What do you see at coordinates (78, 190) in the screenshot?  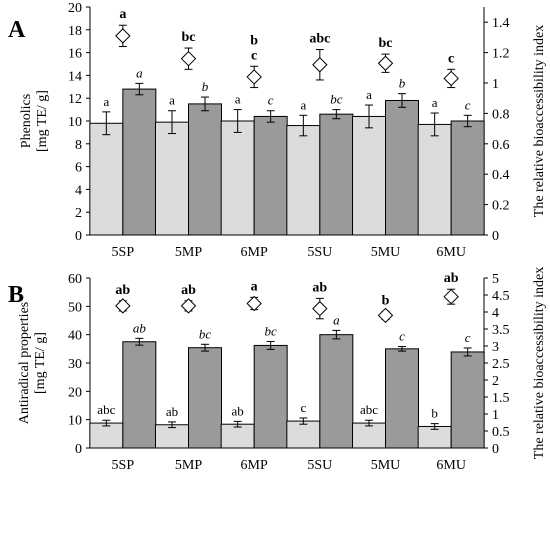 I see `y-tick-label: 4` at bounding box center [78, 190].